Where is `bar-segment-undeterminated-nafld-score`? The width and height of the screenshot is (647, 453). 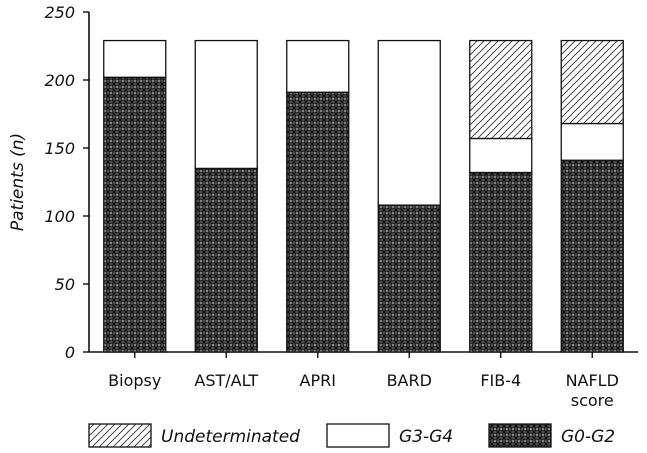
bar-segment-undeterminated-nafld-score is located at coordinates (592, 82).